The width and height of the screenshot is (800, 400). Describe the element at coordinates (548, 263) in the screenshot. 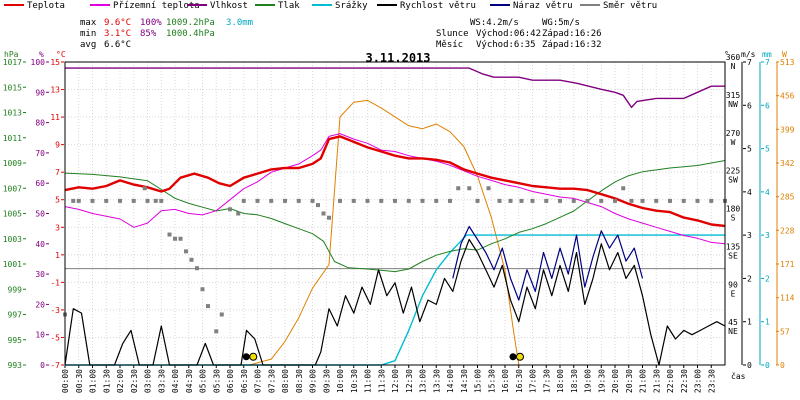

I see `series-line-n-raz-v-tru` at that location.